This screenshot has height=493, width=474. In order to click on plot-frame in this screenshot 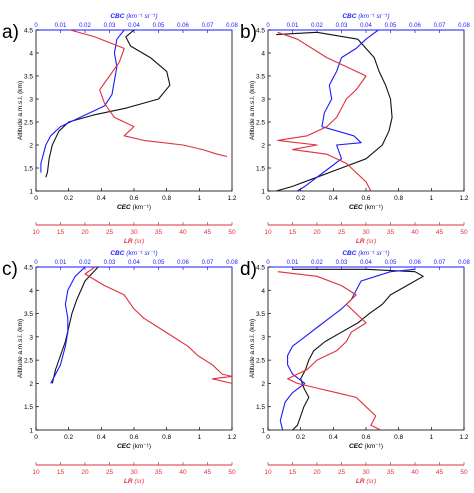, I will do `click(366, 110)`.